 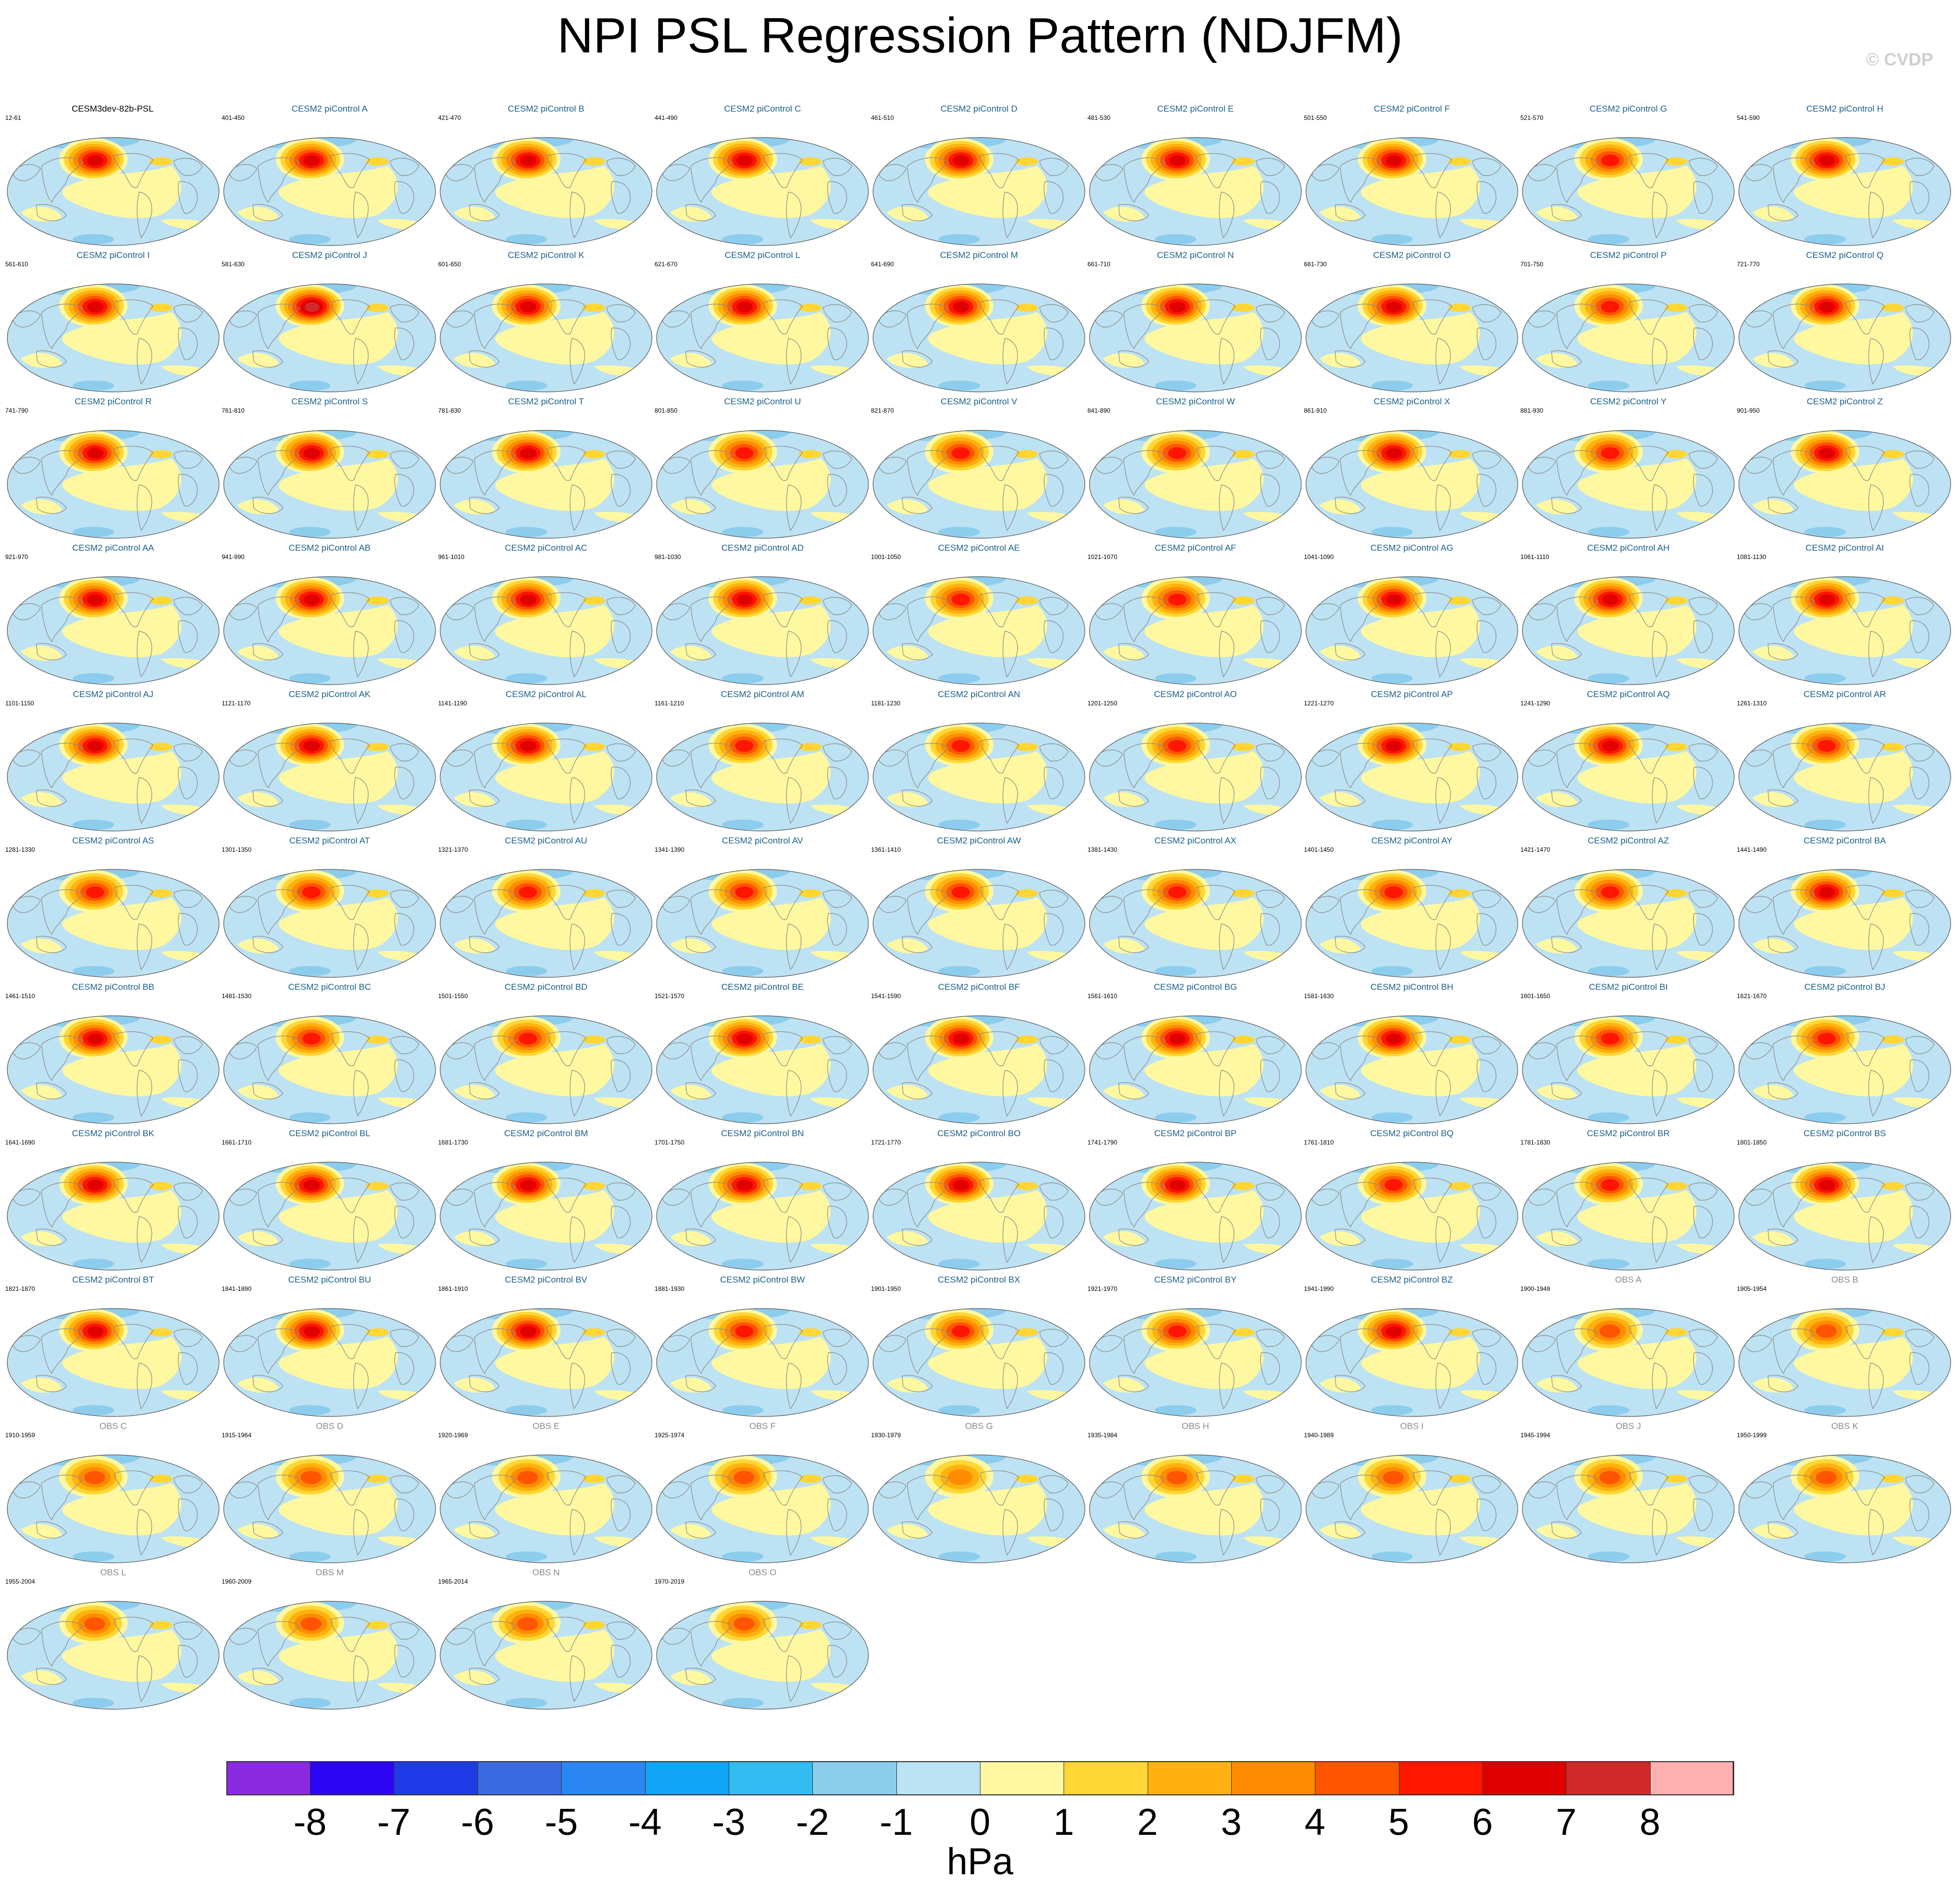 What do you see at coordinates (1412, 255) in the screenshot?
I see `panel-title: CESM2 piControl O` at bounding box center [1412, 255].